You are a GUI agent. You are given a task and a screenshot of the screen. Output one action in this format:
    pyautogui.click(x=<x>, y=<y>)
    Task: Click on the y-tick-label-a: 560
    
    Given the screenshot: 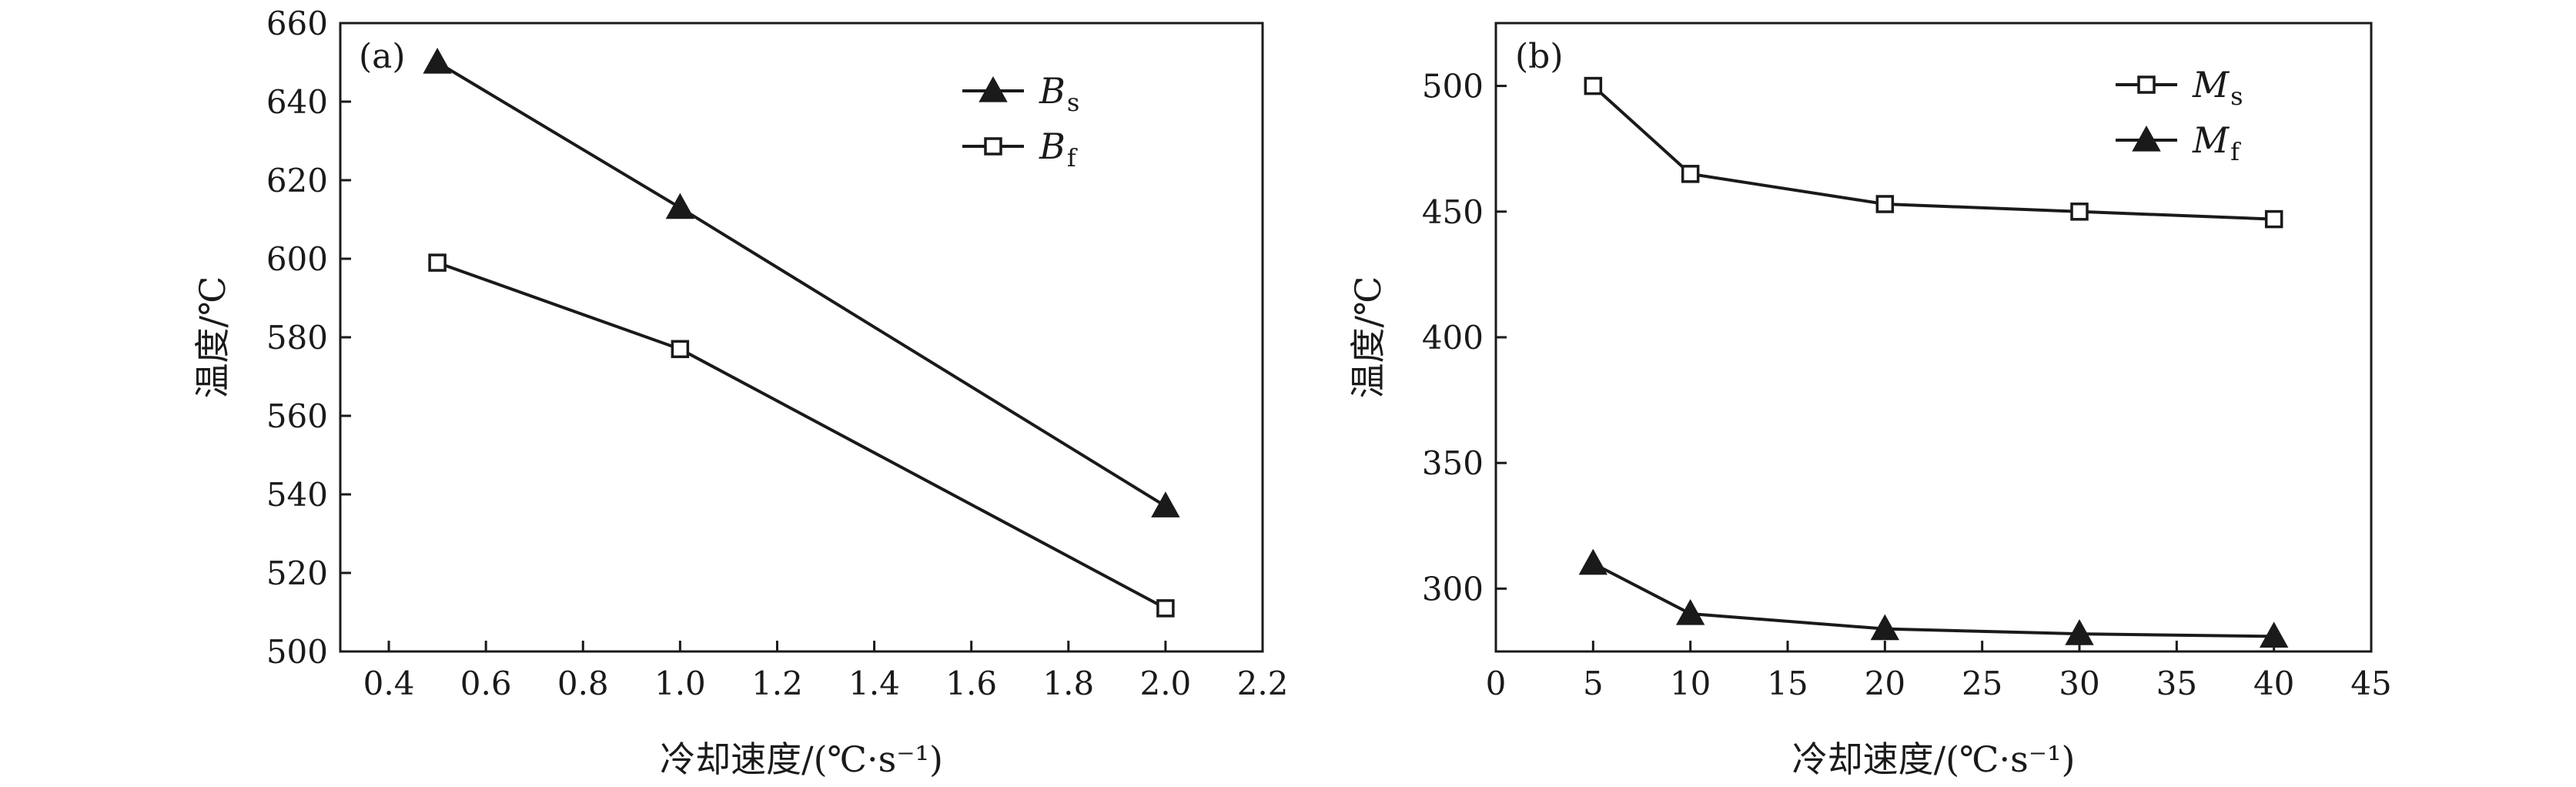 What is the action you would take?
    pyautogui.click(x=297, y=416)
    